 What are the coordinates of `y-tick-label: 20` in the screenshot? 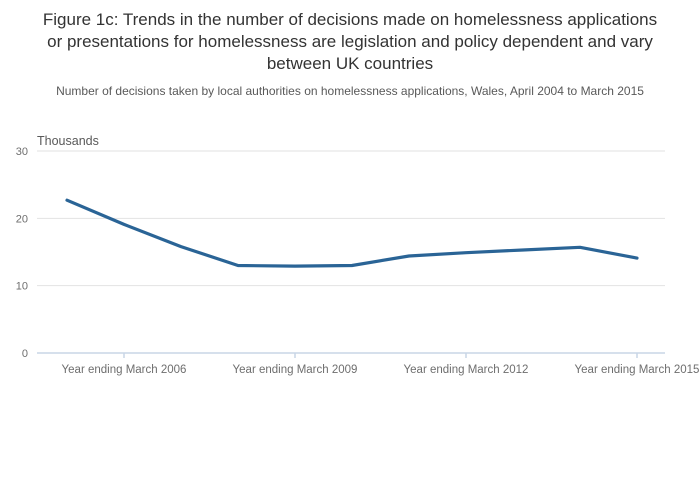 It's located at (22, 219).